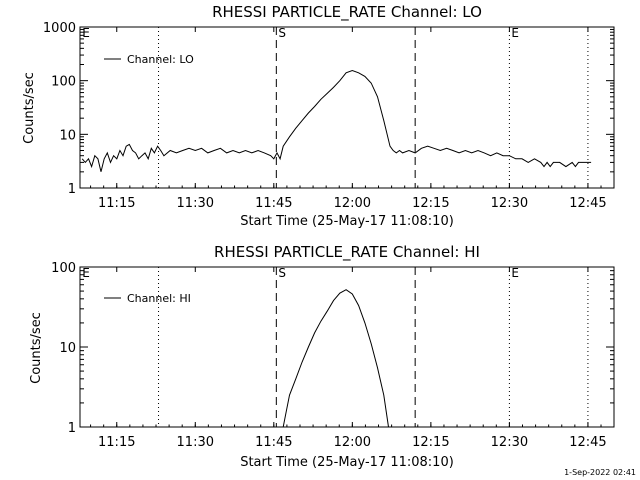  What do you see at coordinates (587, 203) in the screenshot?
I see `x-tick-label-lo: 12:45` at bounding box center [587, 203].